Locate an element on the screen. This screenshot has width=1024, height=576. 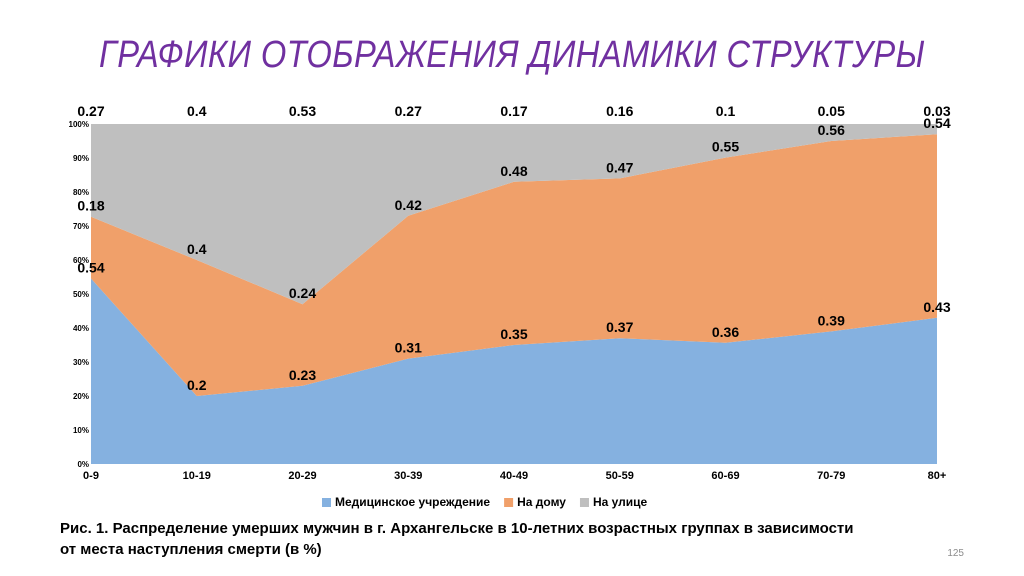
y-tick-label: 90% is located at coordinates (81, 158).